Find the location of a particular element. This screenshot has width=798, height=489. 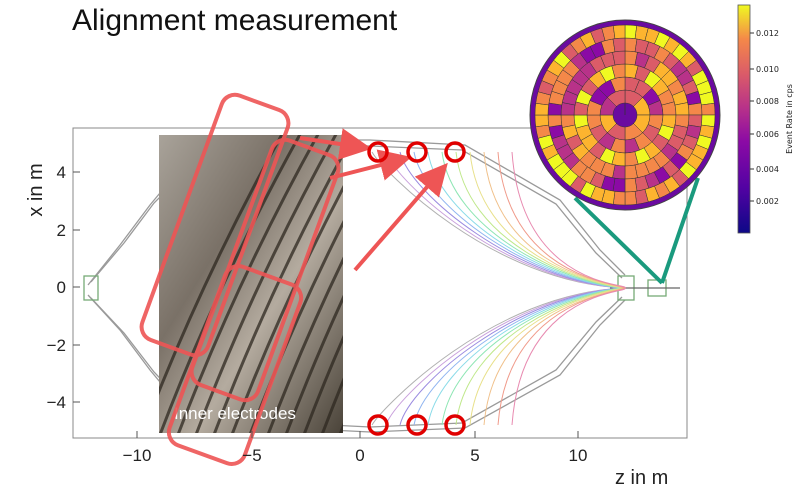

alignment-markers is located at coordinates (416, 288).